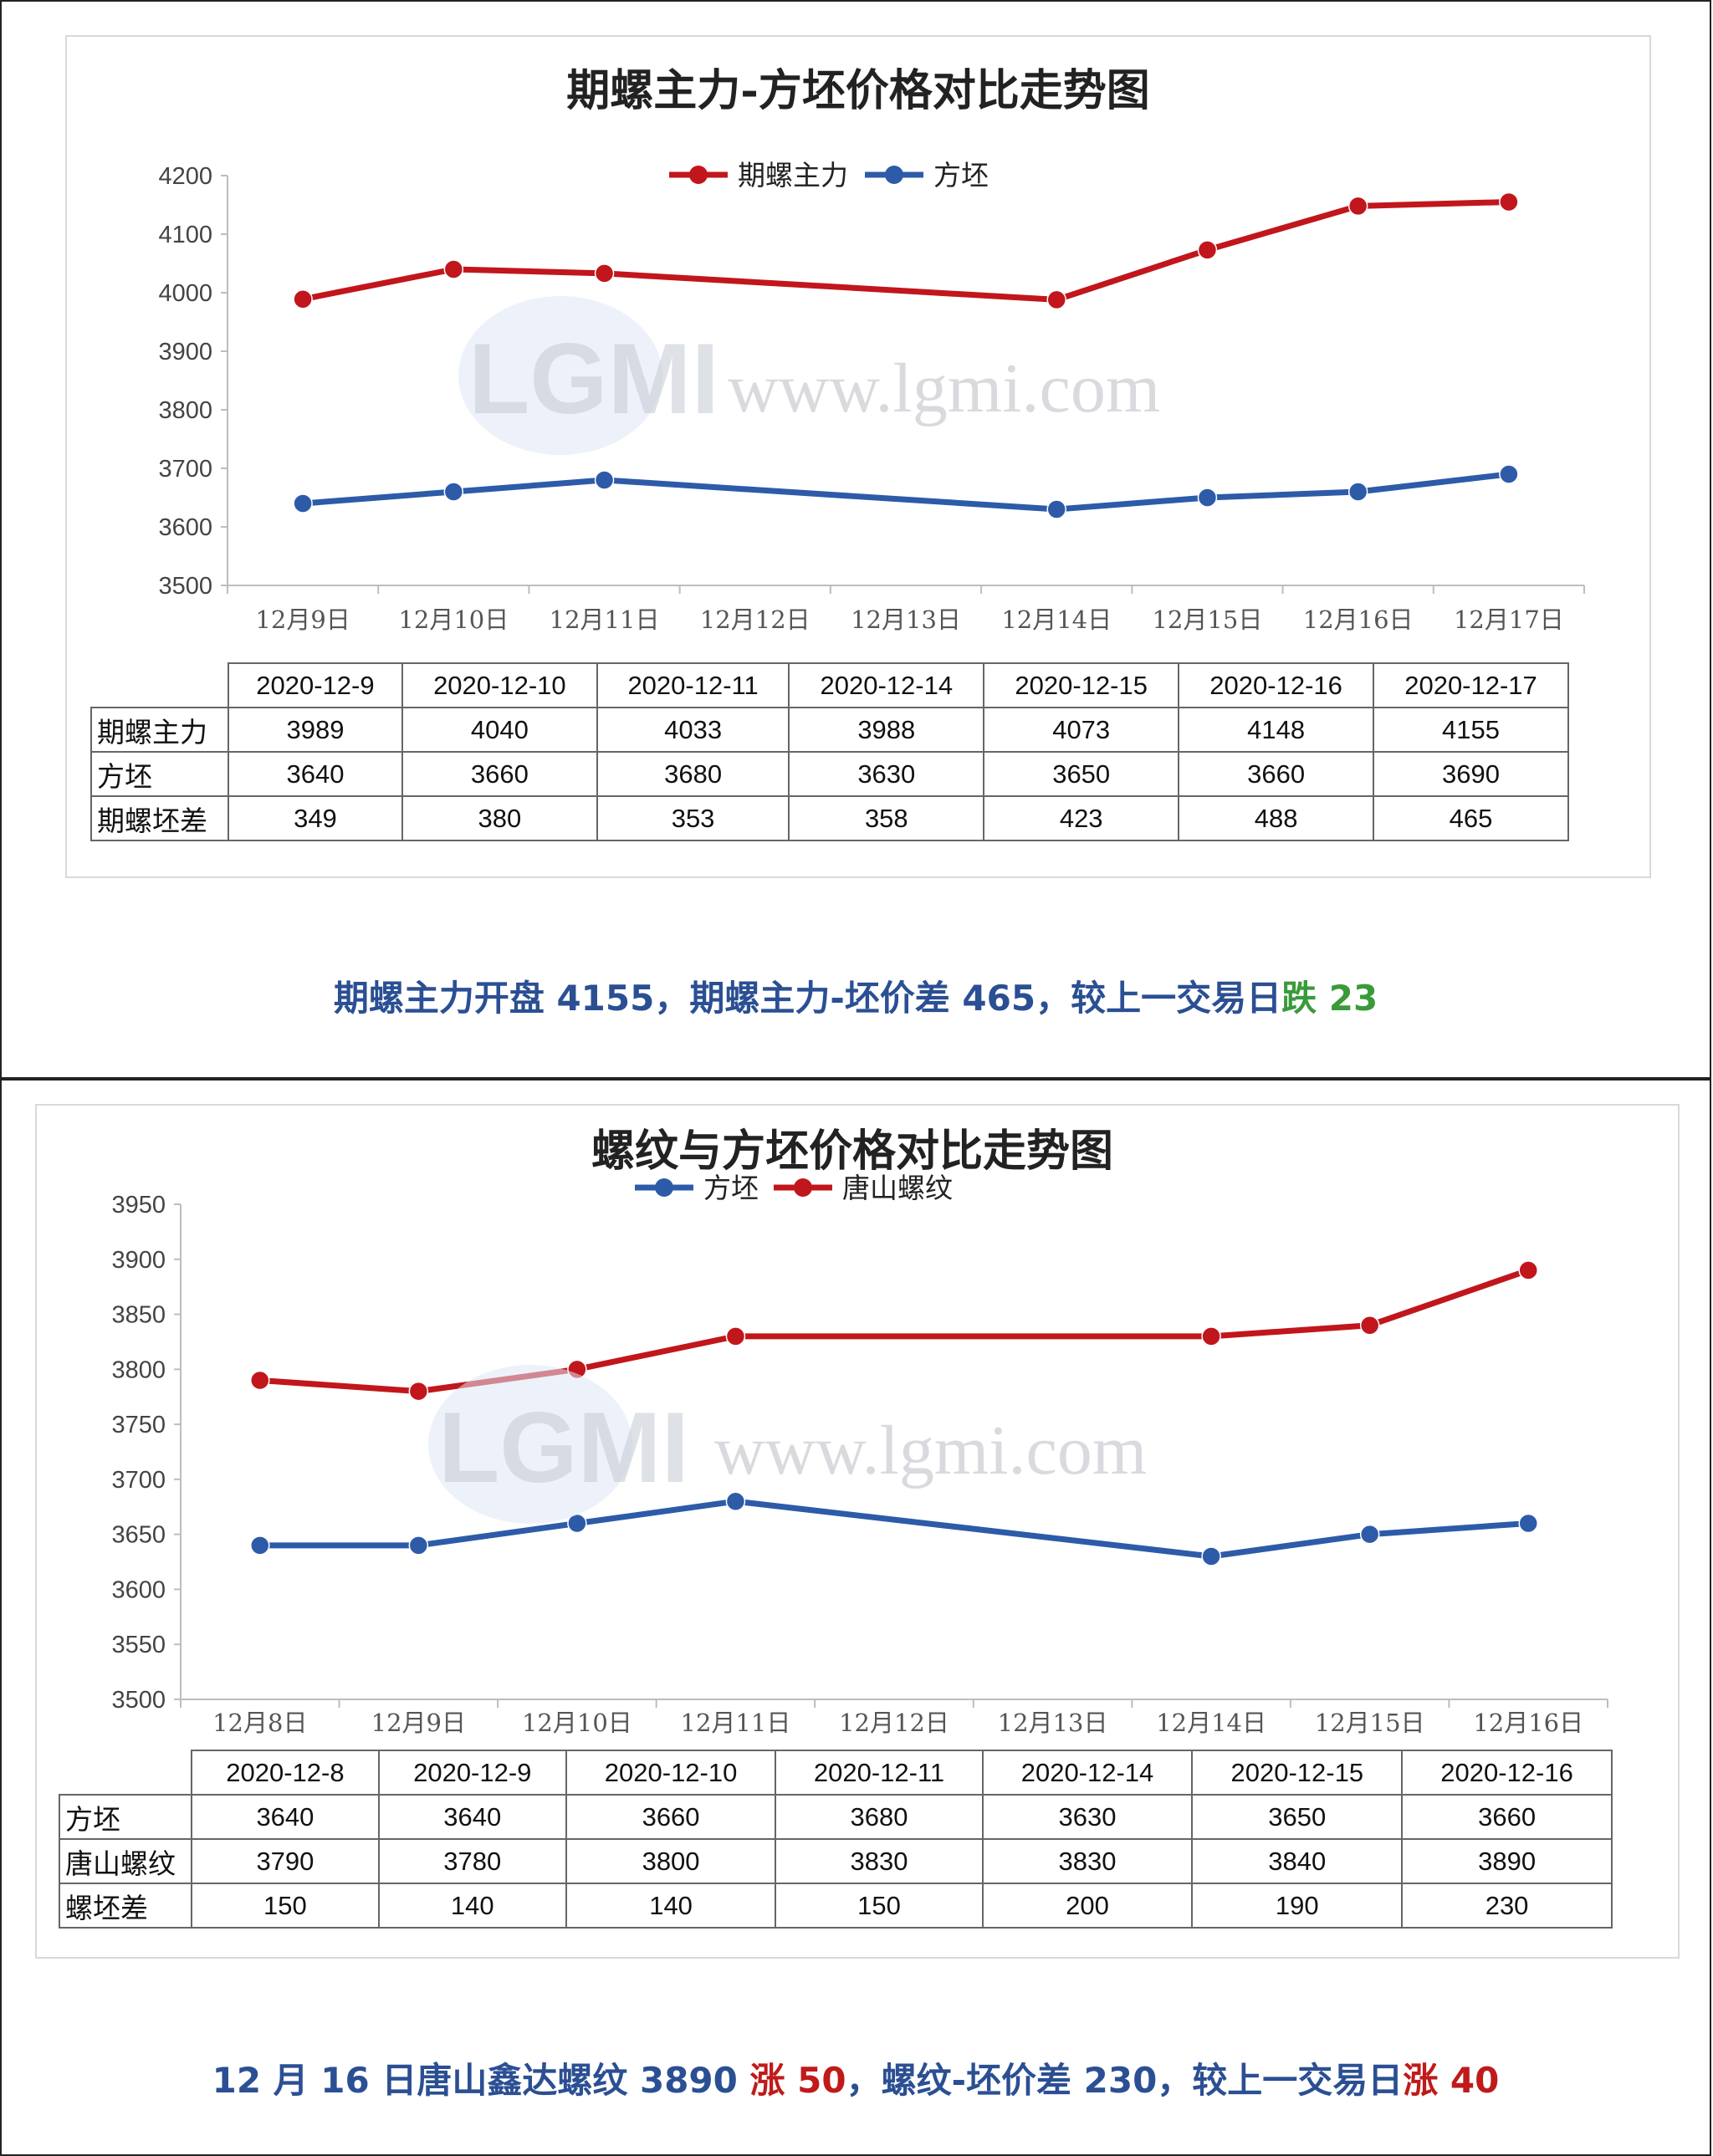 This screenshot has width=1713, height=2156. Describe the element at coordinates (185, 293) in the screenshot. I see `y-tick-label: 4000` at that location.